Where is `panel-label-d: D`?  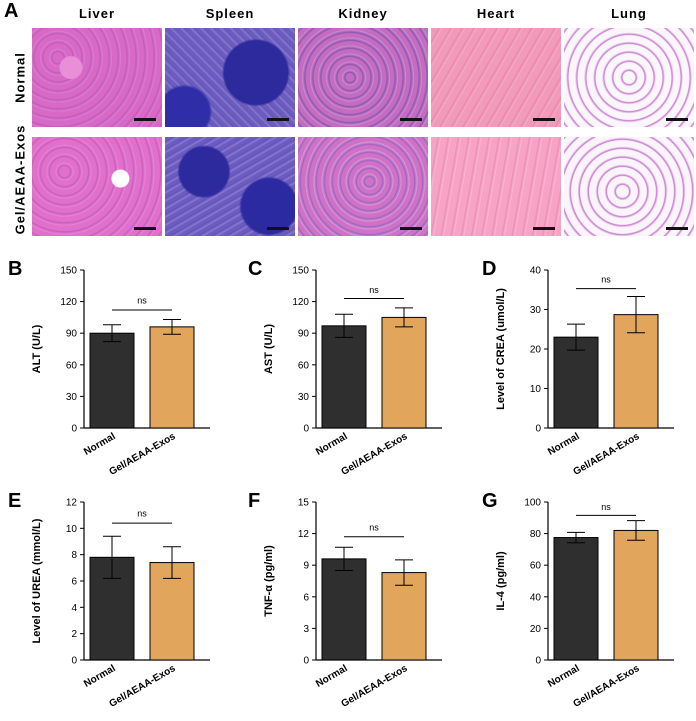 panel-label-d: D is located at coordinates (489, 269).